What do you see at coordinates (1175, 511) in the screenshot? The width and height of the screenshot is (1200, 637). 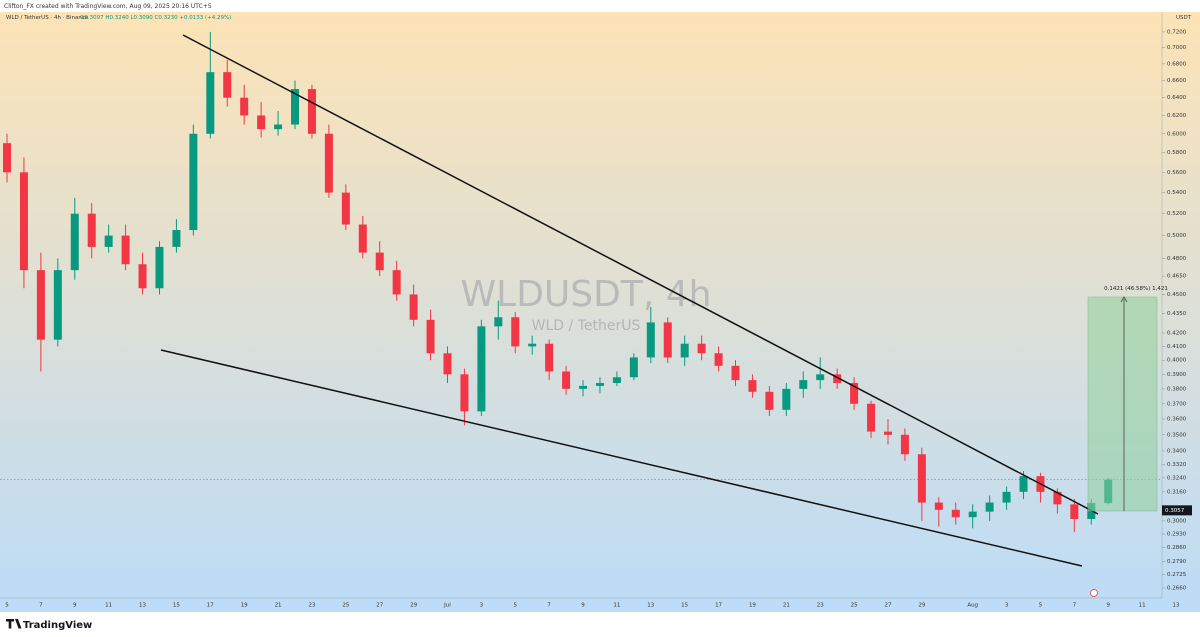 I see `price-tag-label: 0.3057` at bounding box center [1175, 511].